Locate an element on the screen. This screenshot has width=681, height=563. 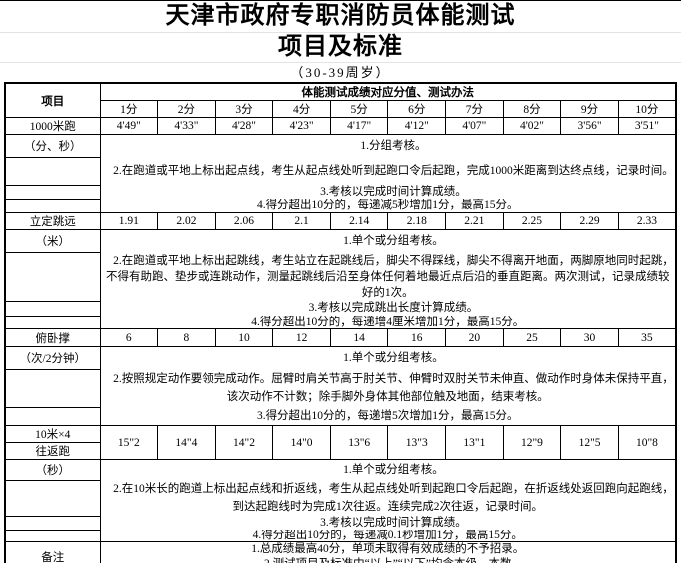
item-name-cell: 俯卧撑 is located at coordinates (52, 337).